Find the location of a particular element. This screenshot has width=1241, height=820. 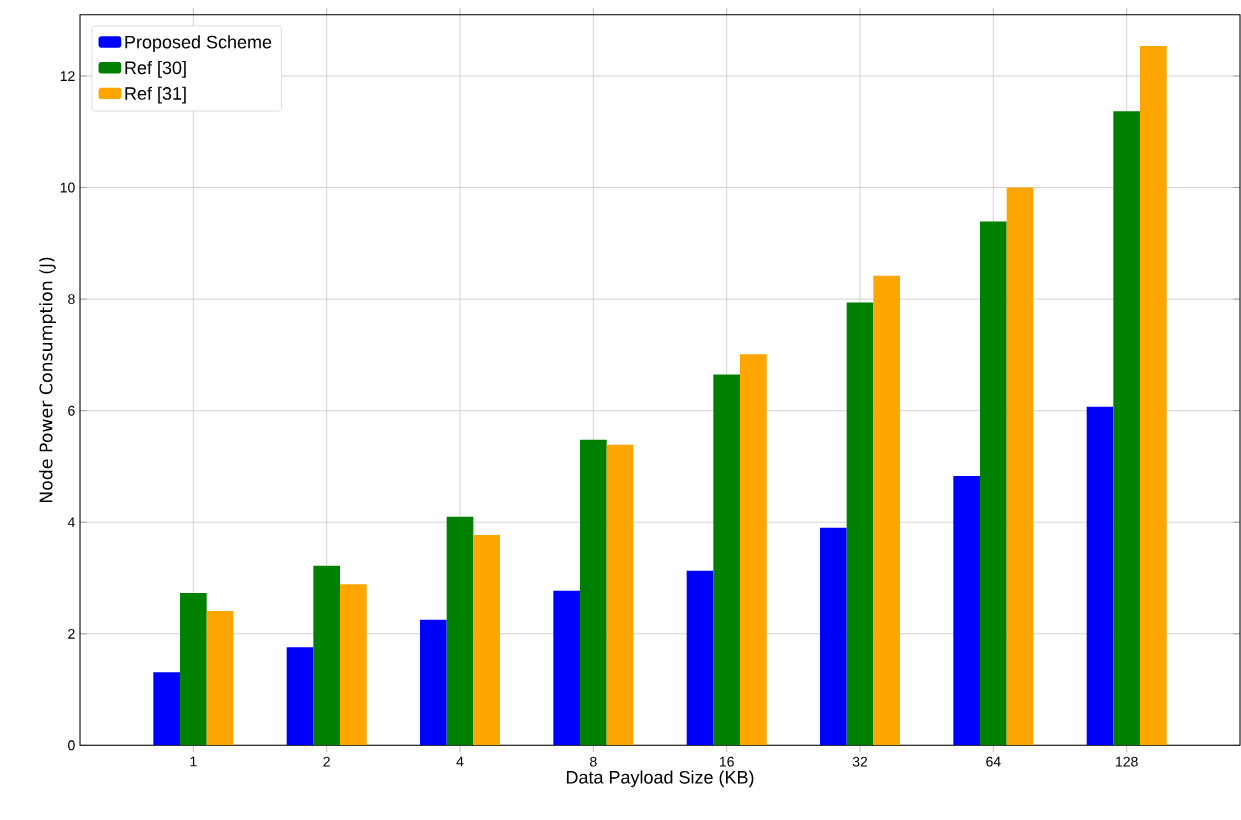

x-tick-label: 128 is located at coordinates (1127, 761).